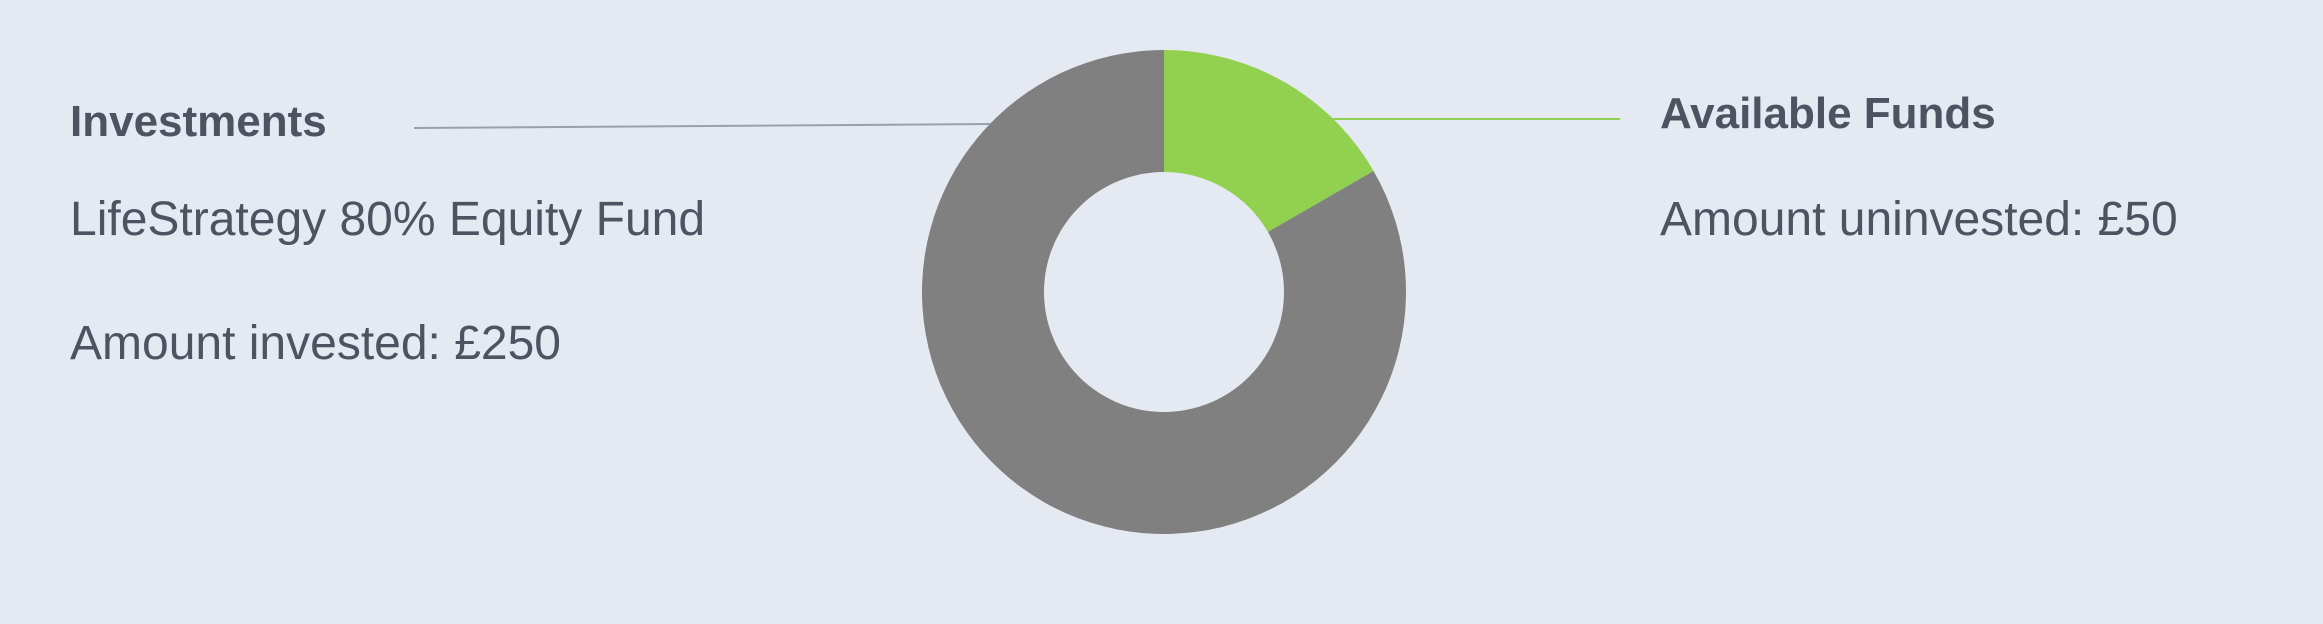  I want to click on available-funds-title: Available Funds, so click(1828, 113).